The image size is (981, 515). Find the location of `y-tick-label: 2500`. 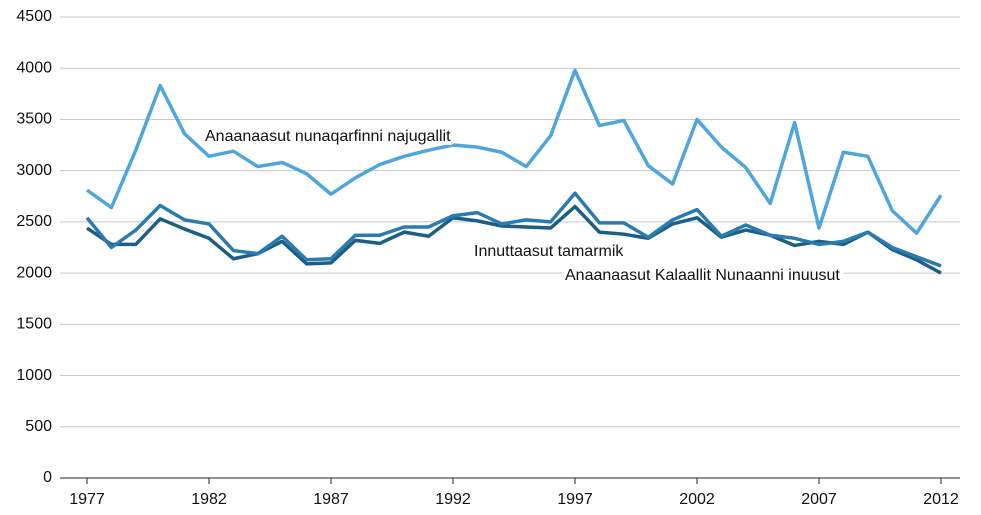

y-tick-label: 2500 is located at coordinates (34, 221).